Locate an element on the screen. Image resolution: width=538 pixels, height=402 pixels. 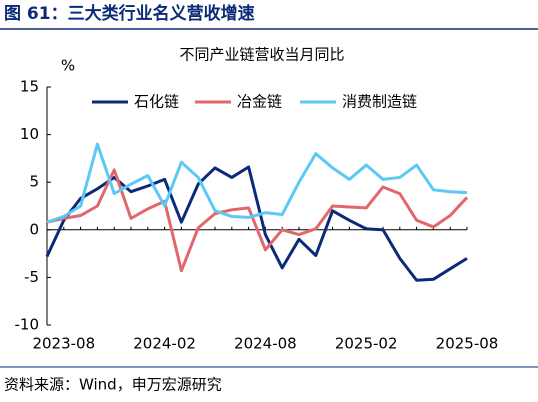
source: 资料来源：Wind，申万宏源研究 is located at coordinates (113, 385).